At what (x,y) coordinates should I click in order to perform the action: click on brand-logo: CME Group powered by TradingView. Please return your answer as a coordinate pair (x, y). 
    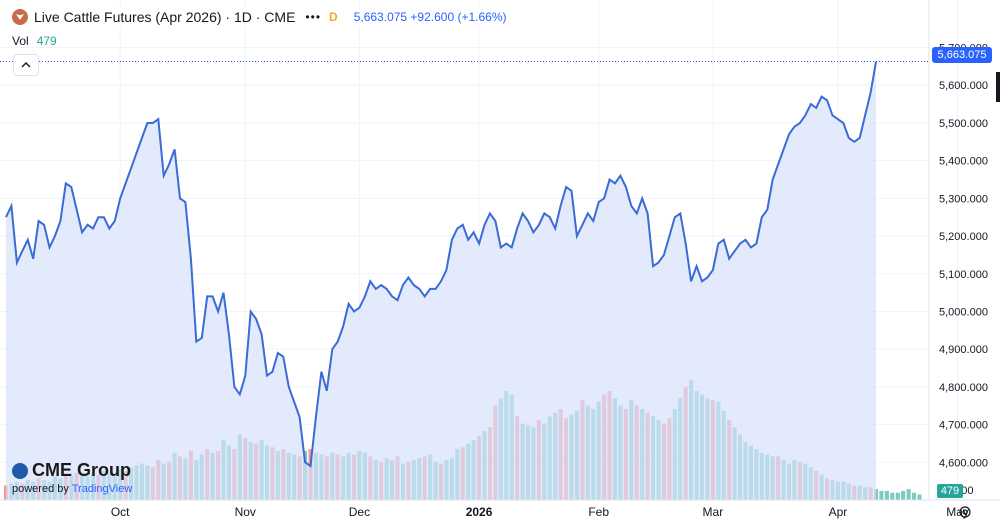
    Looking at the image, I should click on (72, 477).